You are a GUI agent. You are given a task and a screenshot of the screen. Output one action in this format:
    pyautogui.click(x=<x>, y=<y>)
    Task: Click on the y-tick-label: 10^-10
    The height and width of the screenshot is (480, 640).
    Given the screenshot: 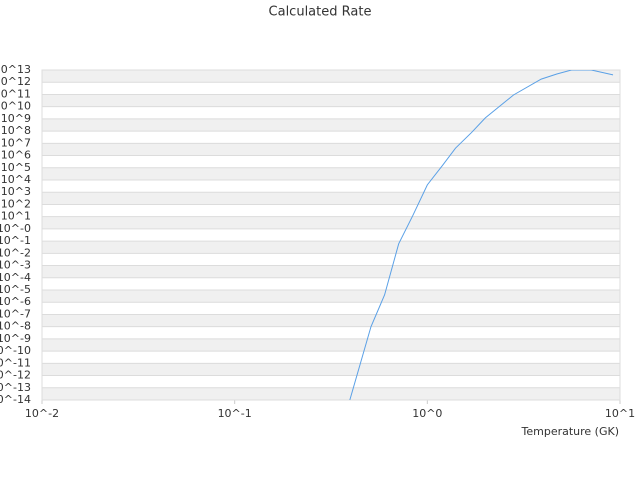 What is the action you would take?
    pyautogui.click(x=15, y=350)
    